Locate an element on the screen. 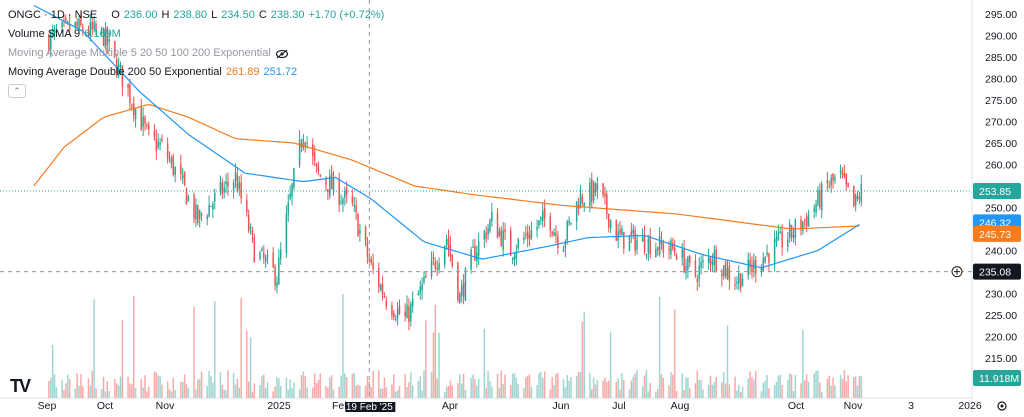  time-tick-label: 3 is located at coordinates (911, 406).